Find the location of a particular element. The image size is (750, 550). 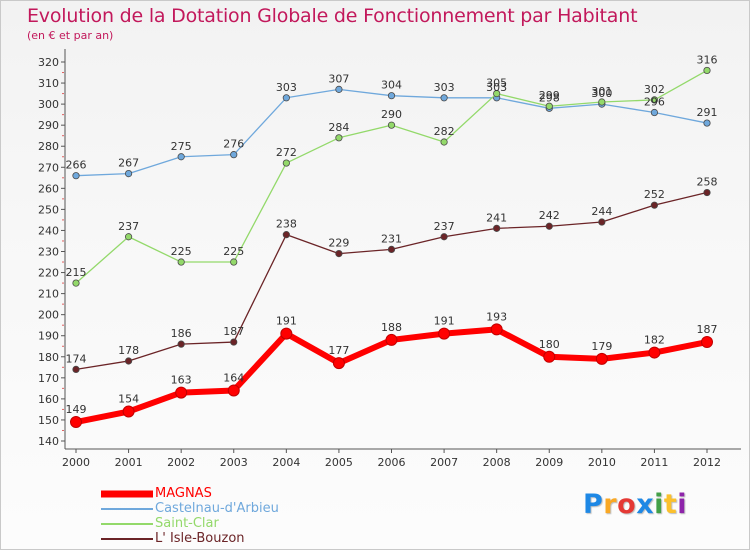

data-label-L' Isle-Bouzon-2000: 174 is located at coordinates (76, 358).